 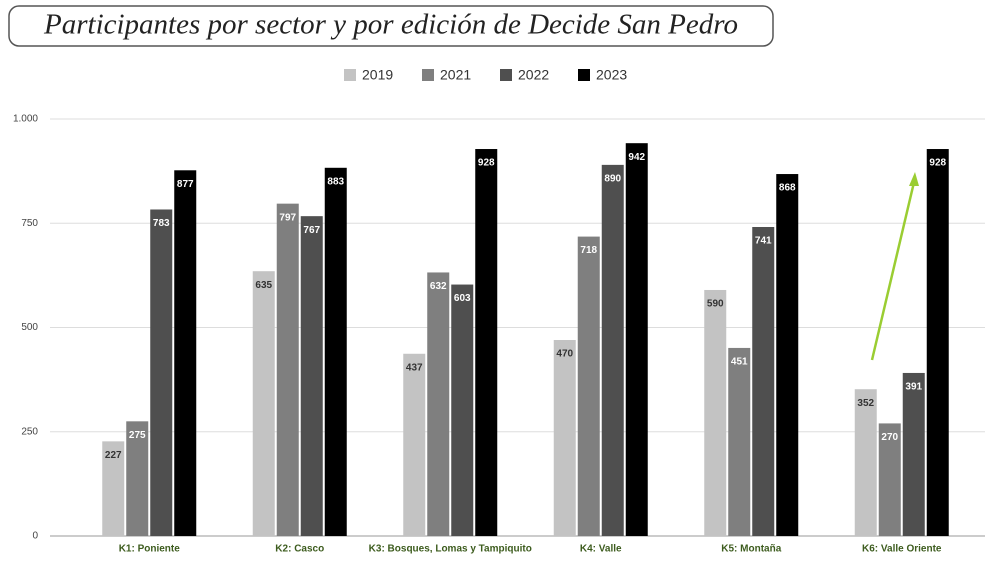 I want to click on x-tick-label: K2: Casco, so click(x=299, y=549).